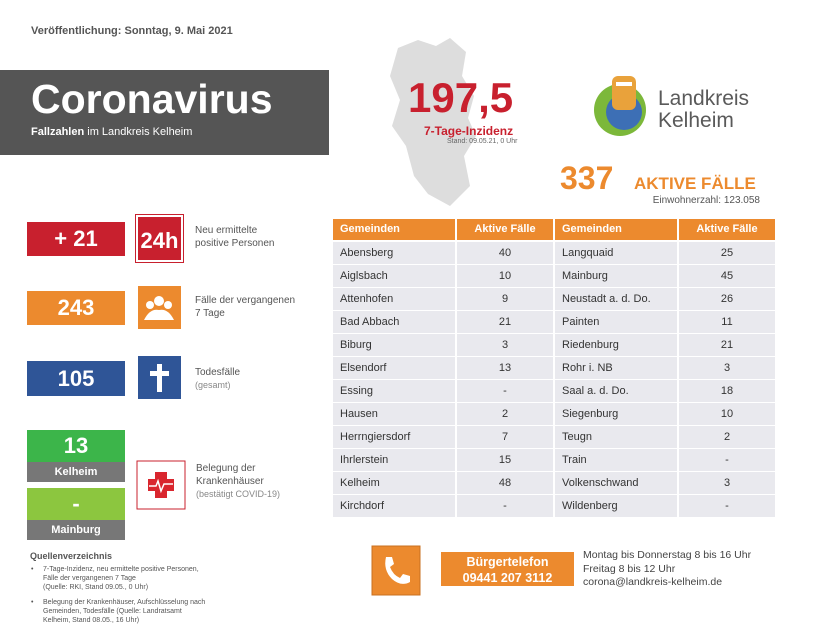  What do you see at coordinates (159, 238) in the screenshot?
I see `icon-24h: 24h` at bounding box center [159, 238].